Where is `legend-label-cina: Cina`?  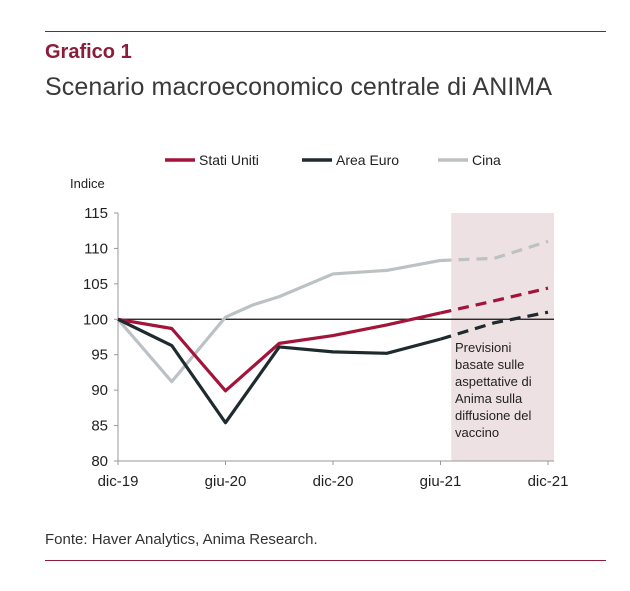
legend-label-cina: Cina is located at coordinates (486, 160).